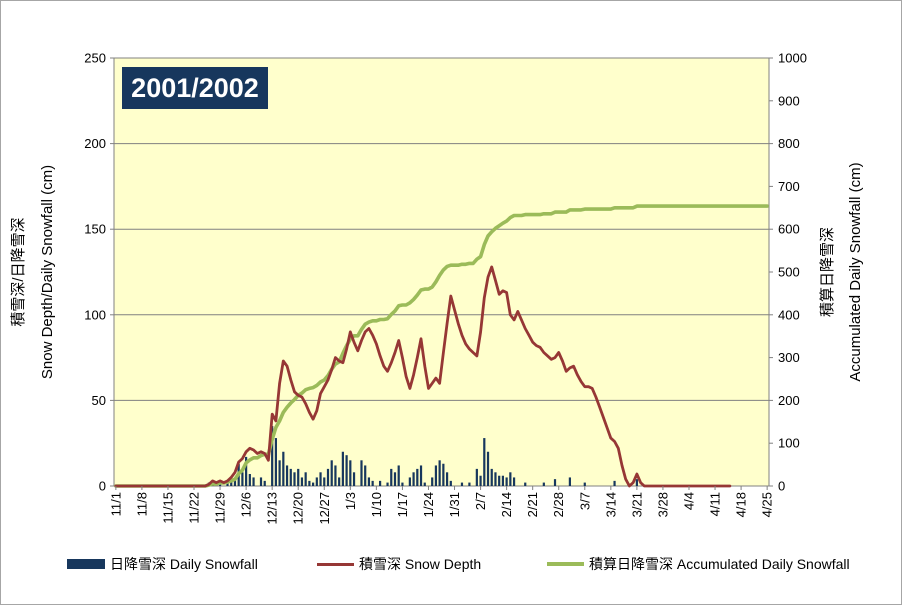  What do you see at coordinates (662, 504) in the screenshot?
I see `x-axis-tick-label: 3/28` at bounding box center [662, 504].